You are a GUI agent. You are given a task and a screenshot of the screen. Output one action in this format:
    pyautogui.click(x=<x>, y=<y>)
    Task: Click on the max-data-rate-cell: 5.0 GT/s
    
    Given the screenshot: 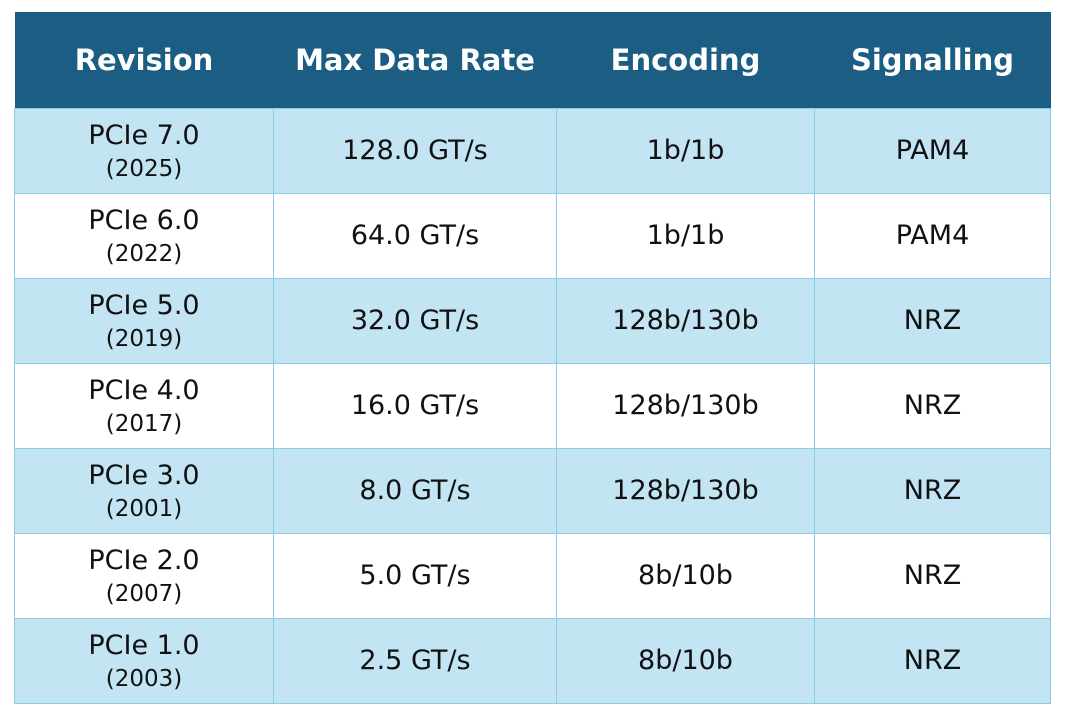 What is the action you would take?
    pyautogui.click(x=415, y=575)
    